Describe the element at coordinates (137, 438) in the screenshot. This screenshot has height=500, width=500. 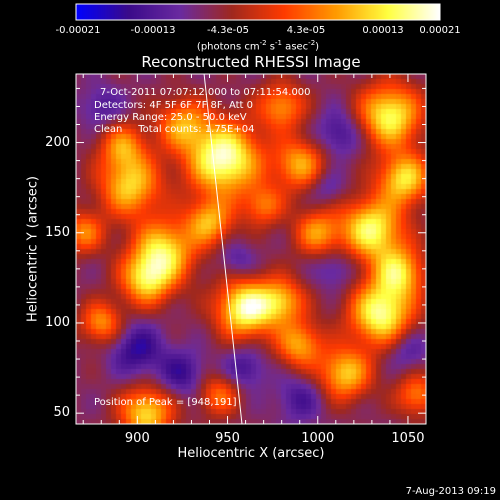
I see `x-tick-label: 900` at that location.